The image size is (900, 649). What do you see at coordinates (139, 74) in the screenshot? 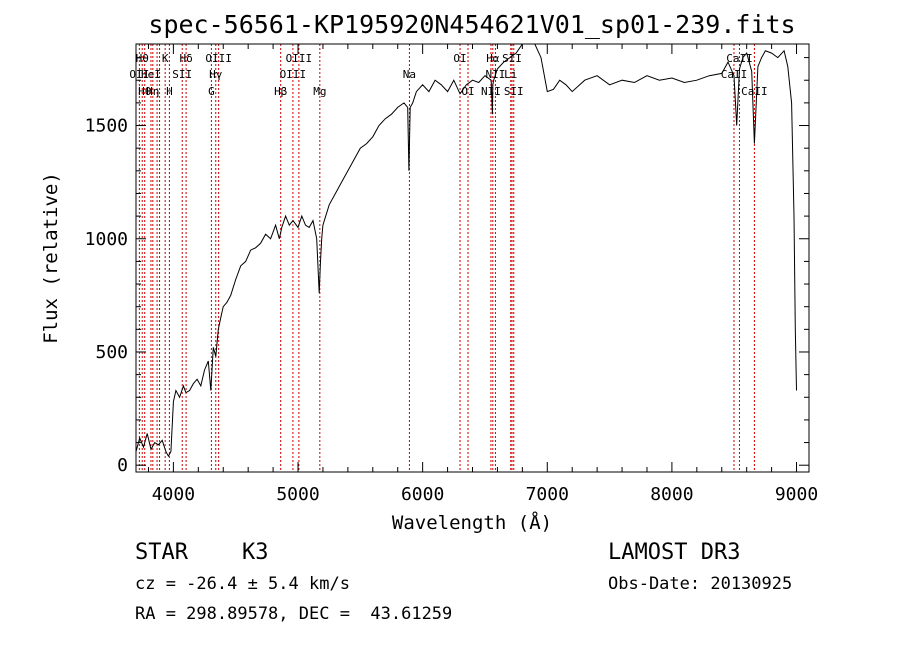
I see `line-marker-label: OII` at bounding box center [139, 74].